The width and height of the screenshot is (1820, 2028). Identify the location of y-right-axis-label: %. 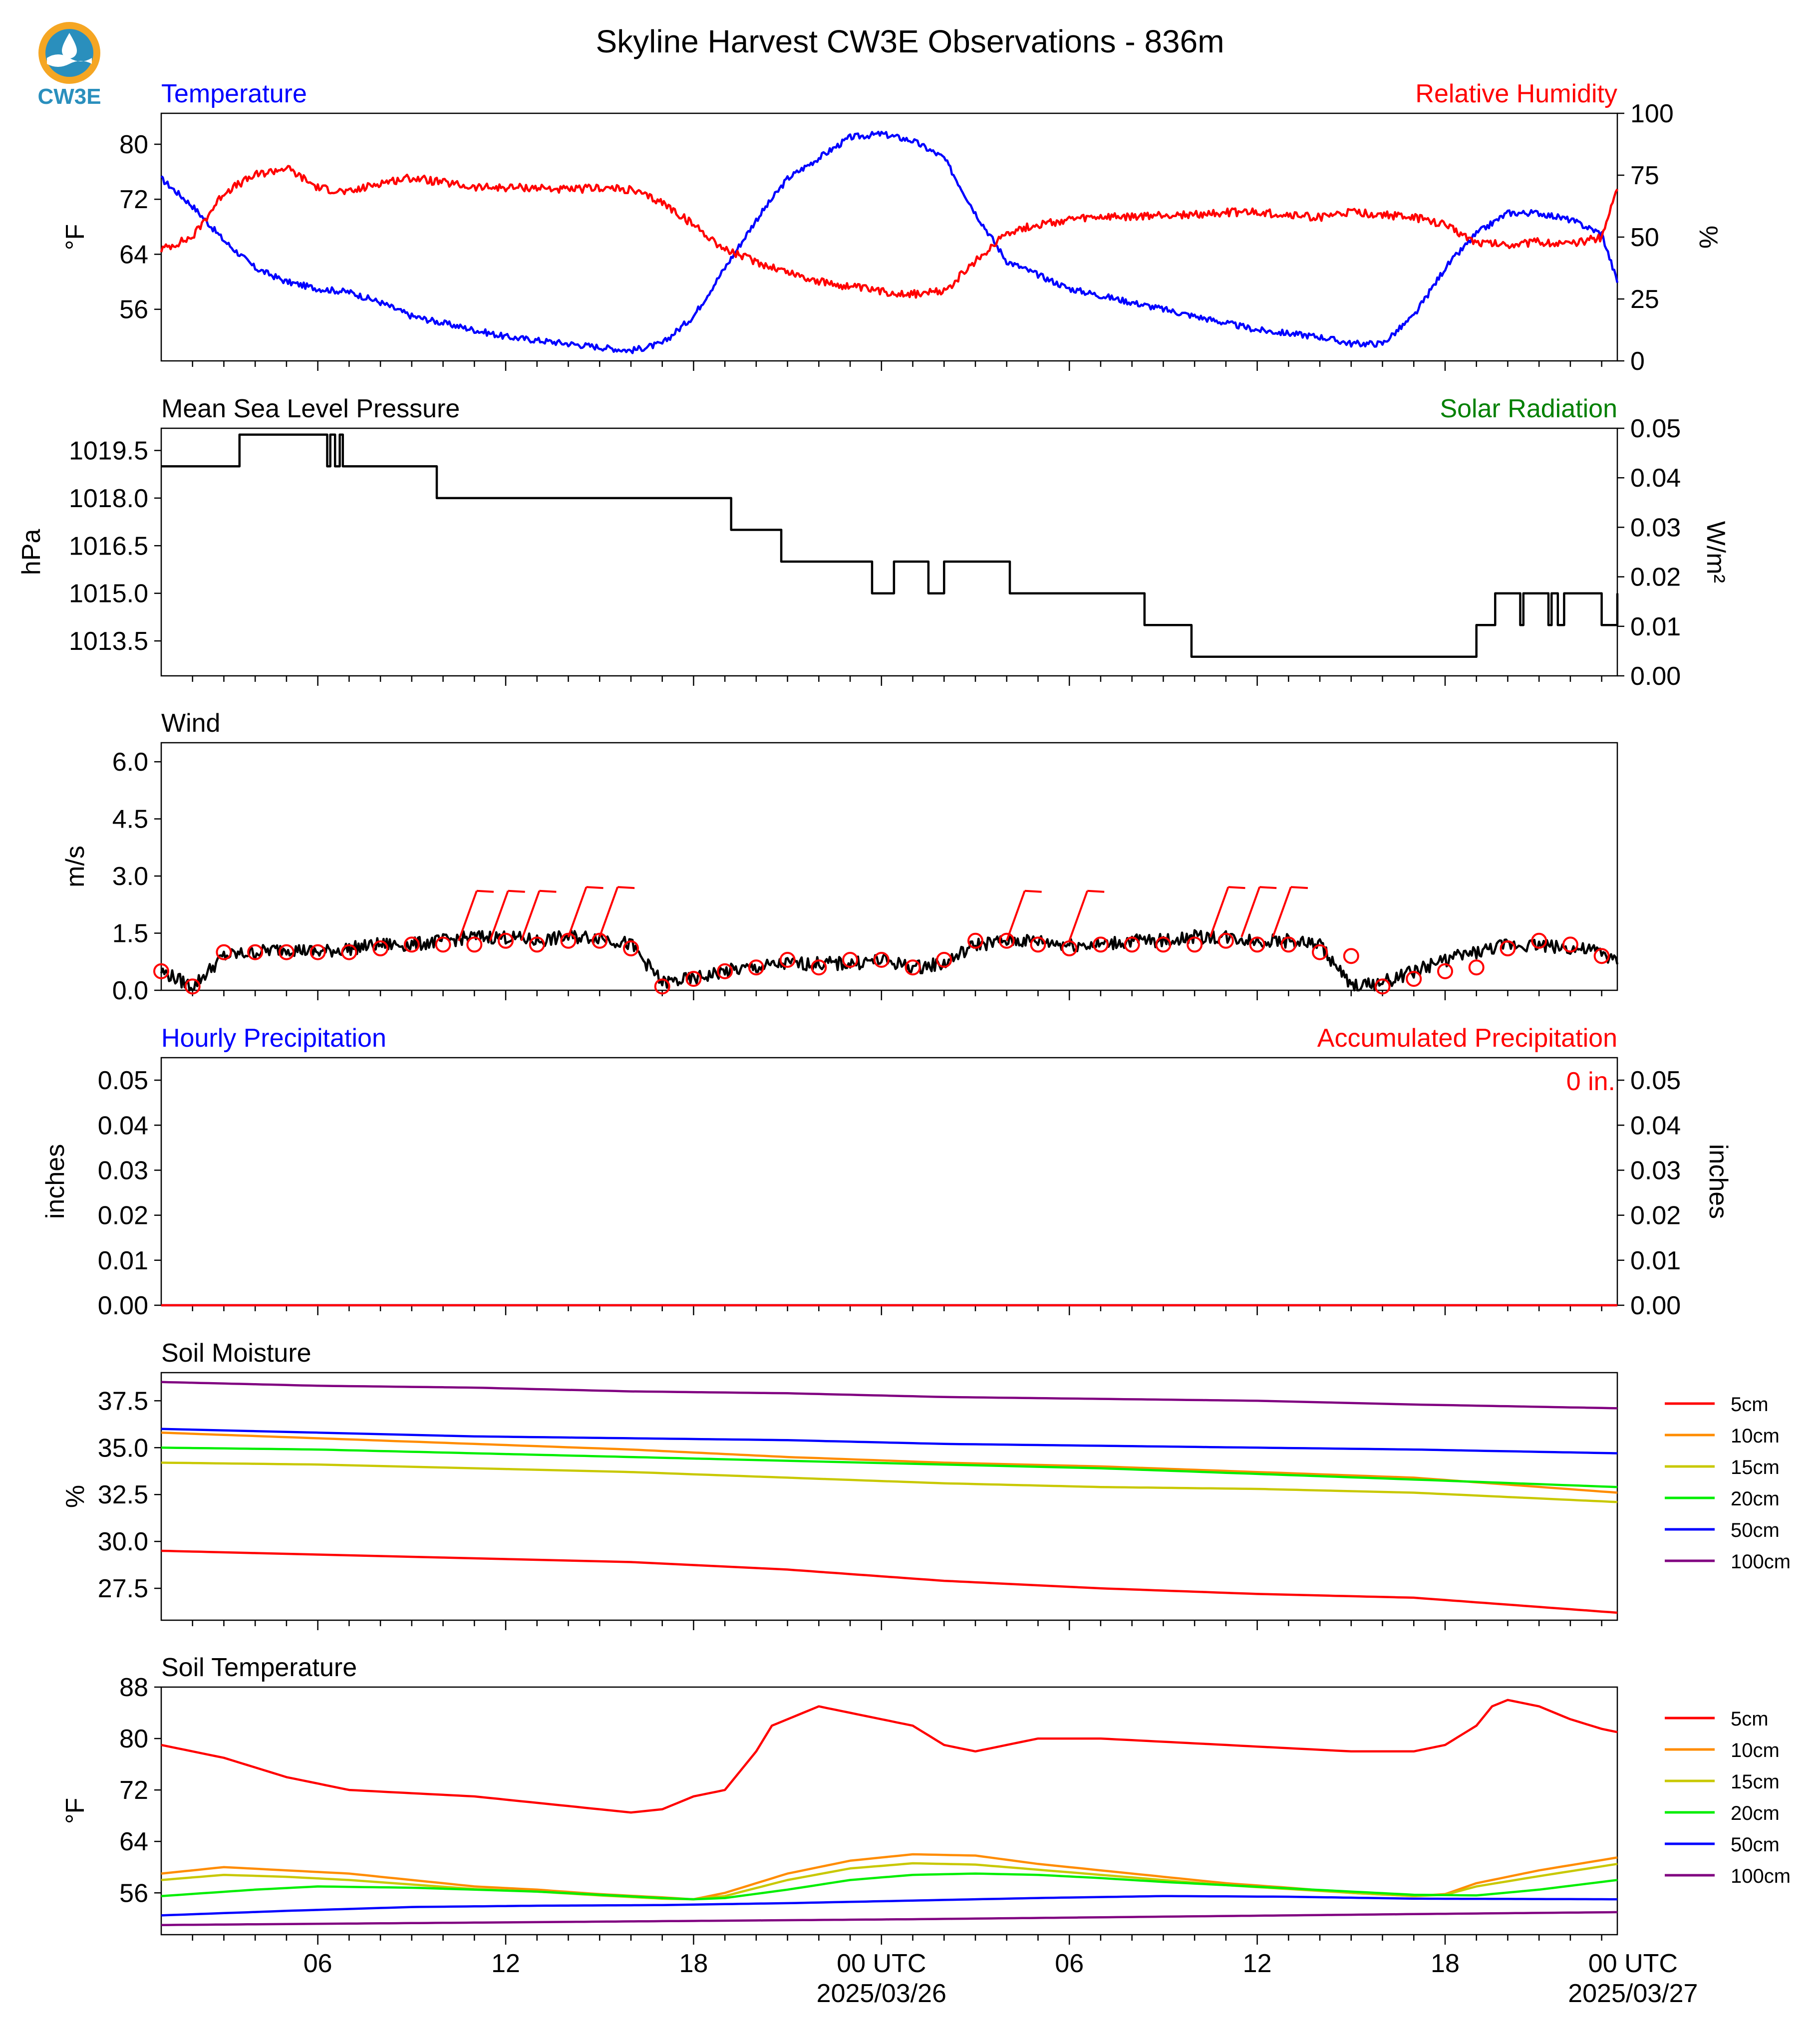
(1708, 237).